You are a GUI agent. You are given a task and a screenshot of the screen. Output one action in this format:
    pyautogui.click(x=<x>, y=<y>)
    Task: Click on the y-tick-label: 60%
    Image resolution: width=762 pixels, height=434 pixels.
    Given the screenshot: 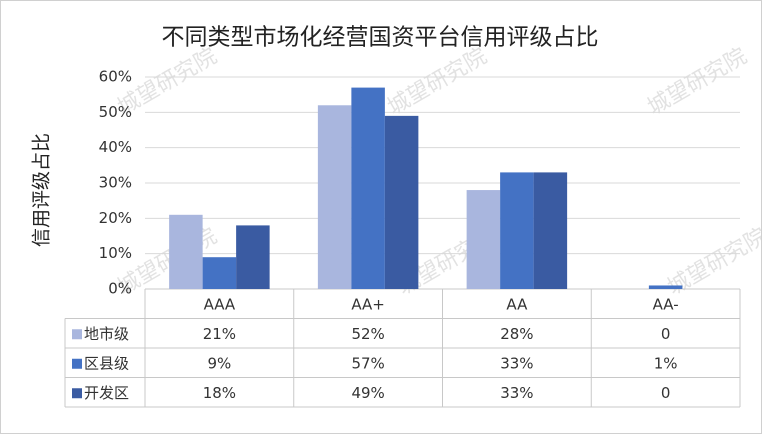 What is the action you would take?
    pyautogui.click(x=115, y=77)
    